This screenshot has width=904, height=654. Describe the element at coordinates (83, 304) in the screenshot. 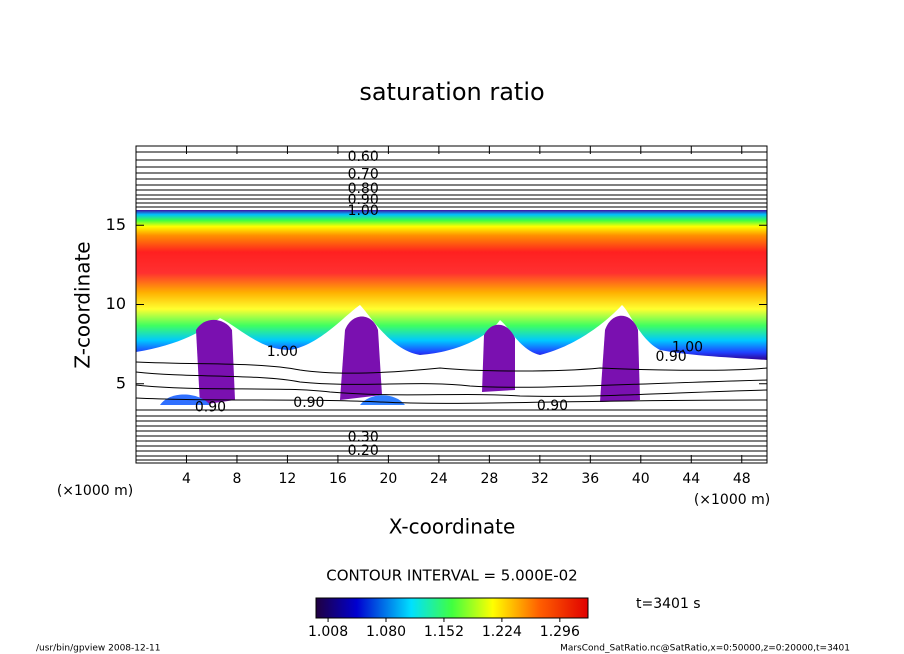

I see `y-axis-label: Z-coordinate` at that location.